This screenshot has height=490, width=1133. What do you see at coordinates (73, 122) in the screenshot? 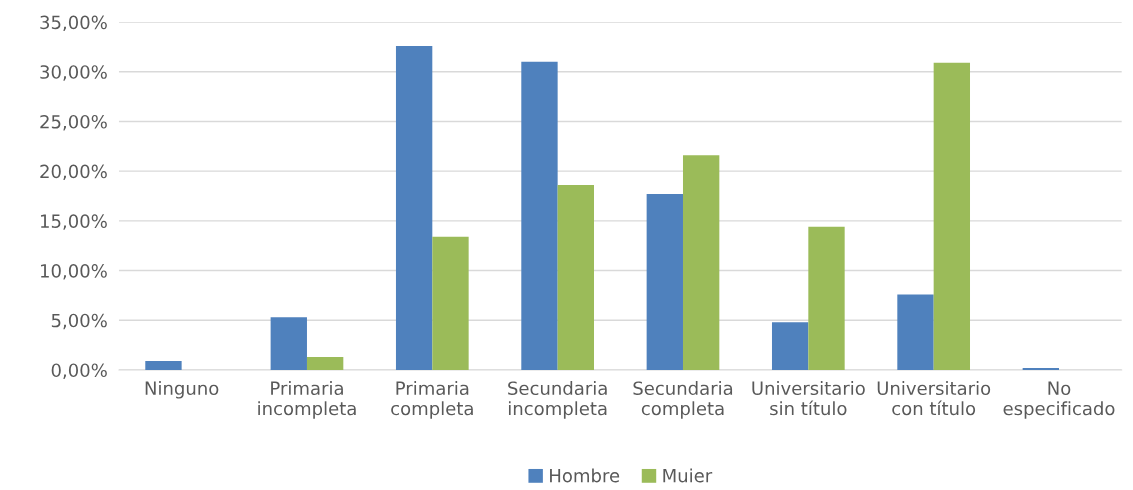
I see `y-tick-label: 25,00%` at bounding box center [73, 122].